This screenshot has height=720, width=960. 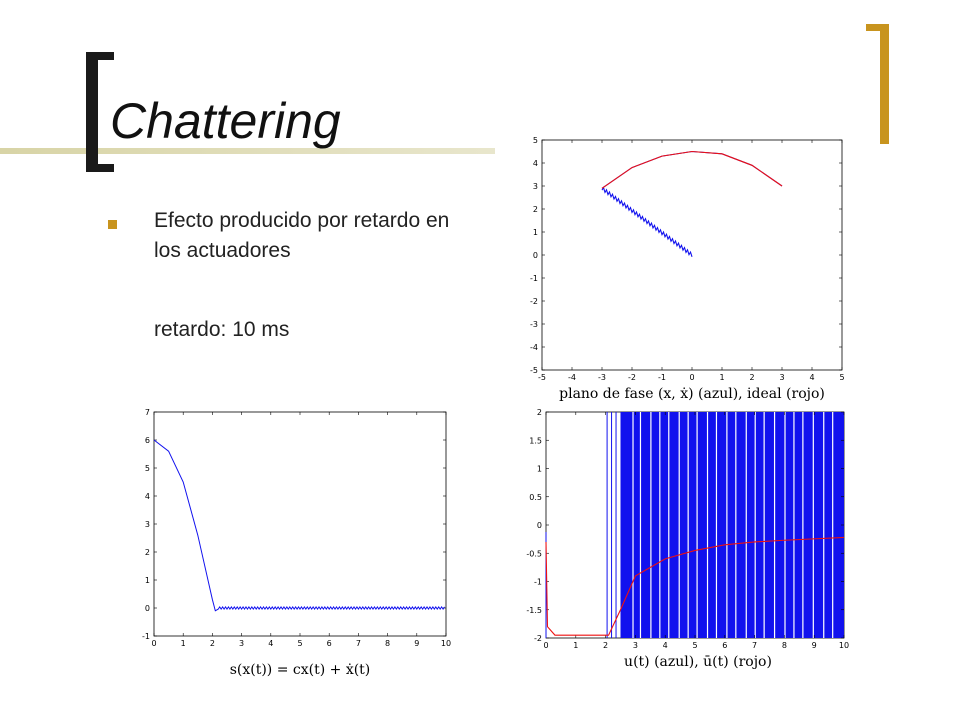 What do you see at coordinates (534, 324) in the screenshot?
I see `y-tick-label: -3` at bounding box center [534, 324].